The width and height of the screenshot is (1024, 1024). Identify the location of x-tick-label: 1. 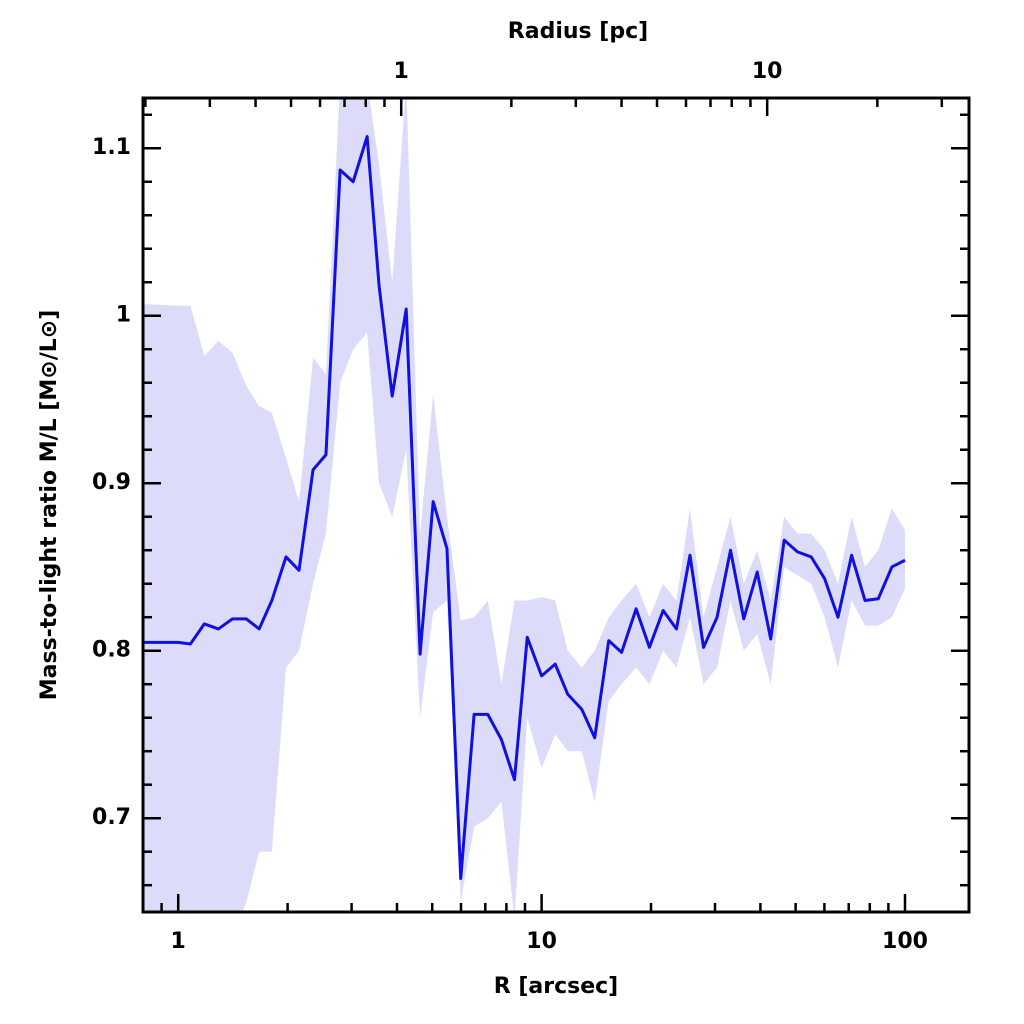
(178, 941).